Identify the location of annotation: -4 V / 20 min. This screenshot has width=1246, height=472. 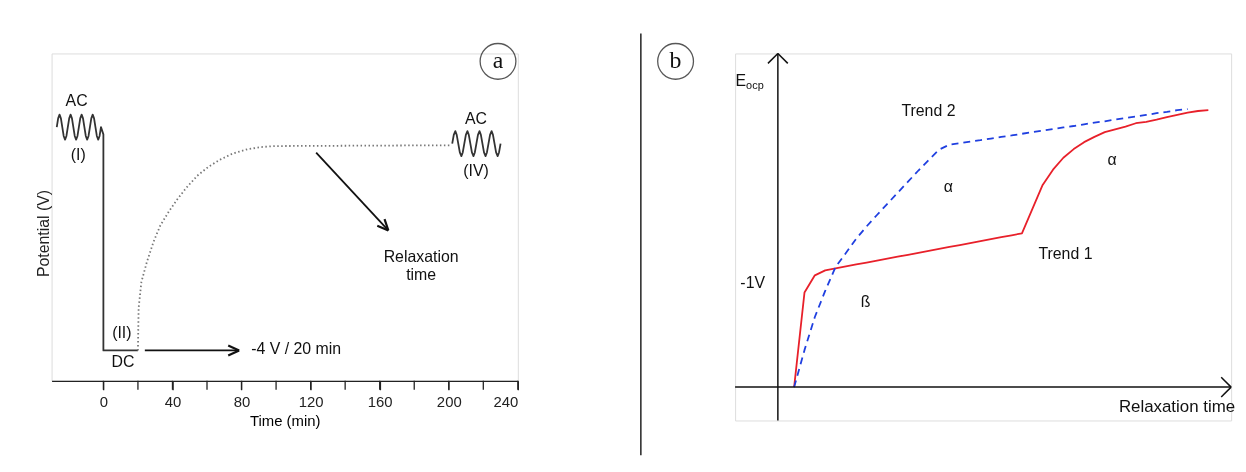
(296, 349).